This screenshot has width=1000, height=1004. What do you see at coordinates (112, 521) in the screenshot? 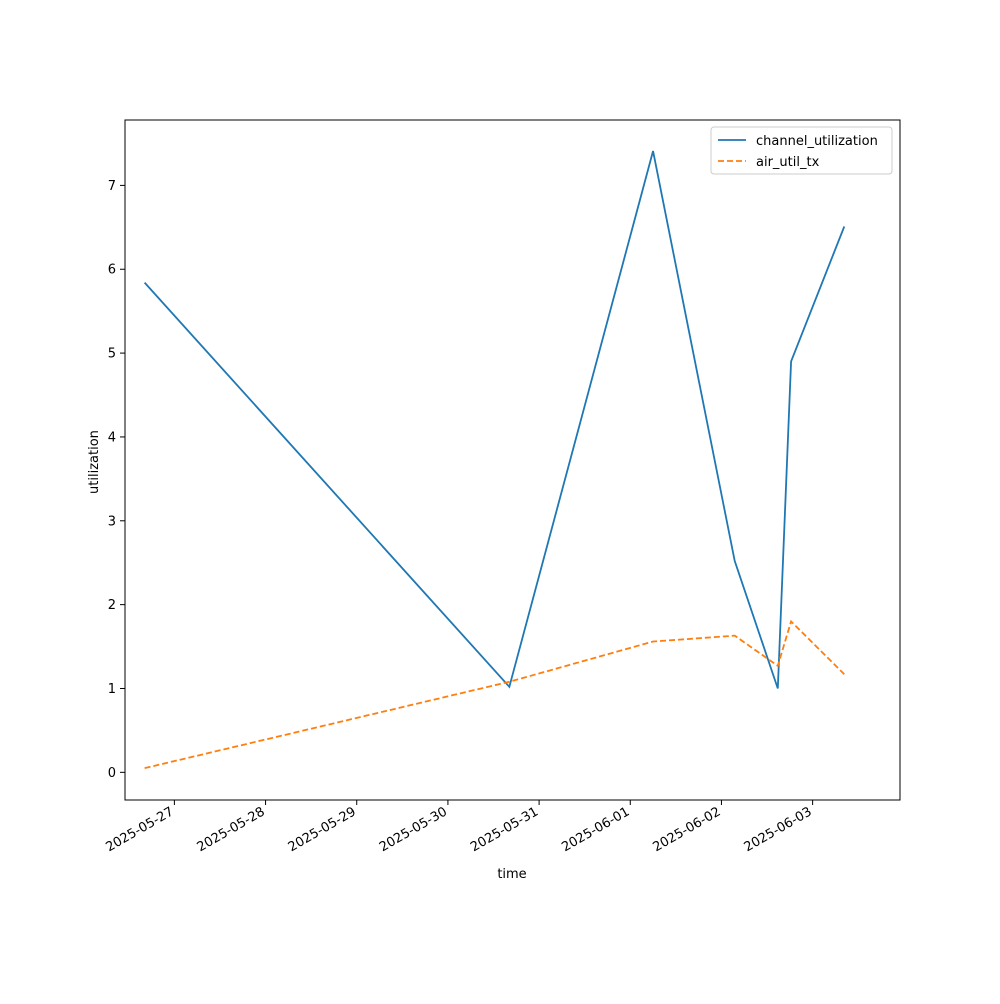
I see `y-tick-label: 3` at bounding box center [112, 521].